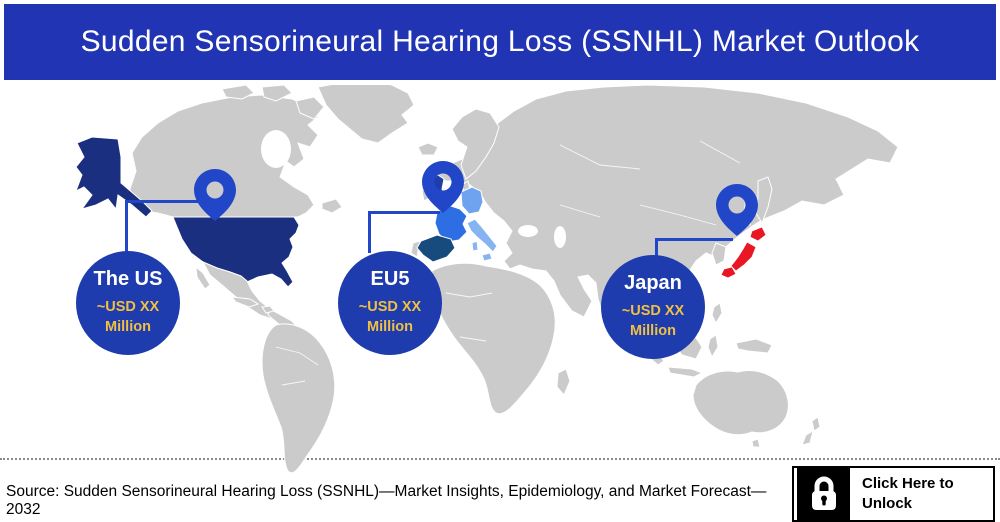 The width and height of the screenshot is (1000, 522). Describe the element at coordinates (756, 443) in the screenshot. I see `region-tasmania` at that location.